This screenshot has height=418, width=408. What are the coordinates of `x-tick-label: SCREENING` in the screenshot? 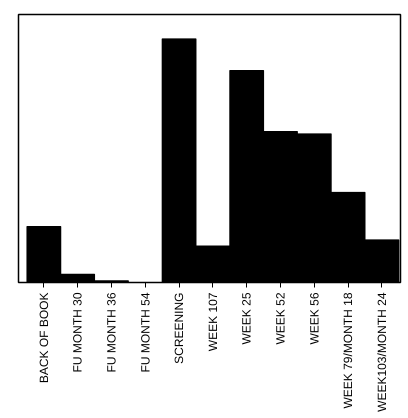 It's located at (179, 328).